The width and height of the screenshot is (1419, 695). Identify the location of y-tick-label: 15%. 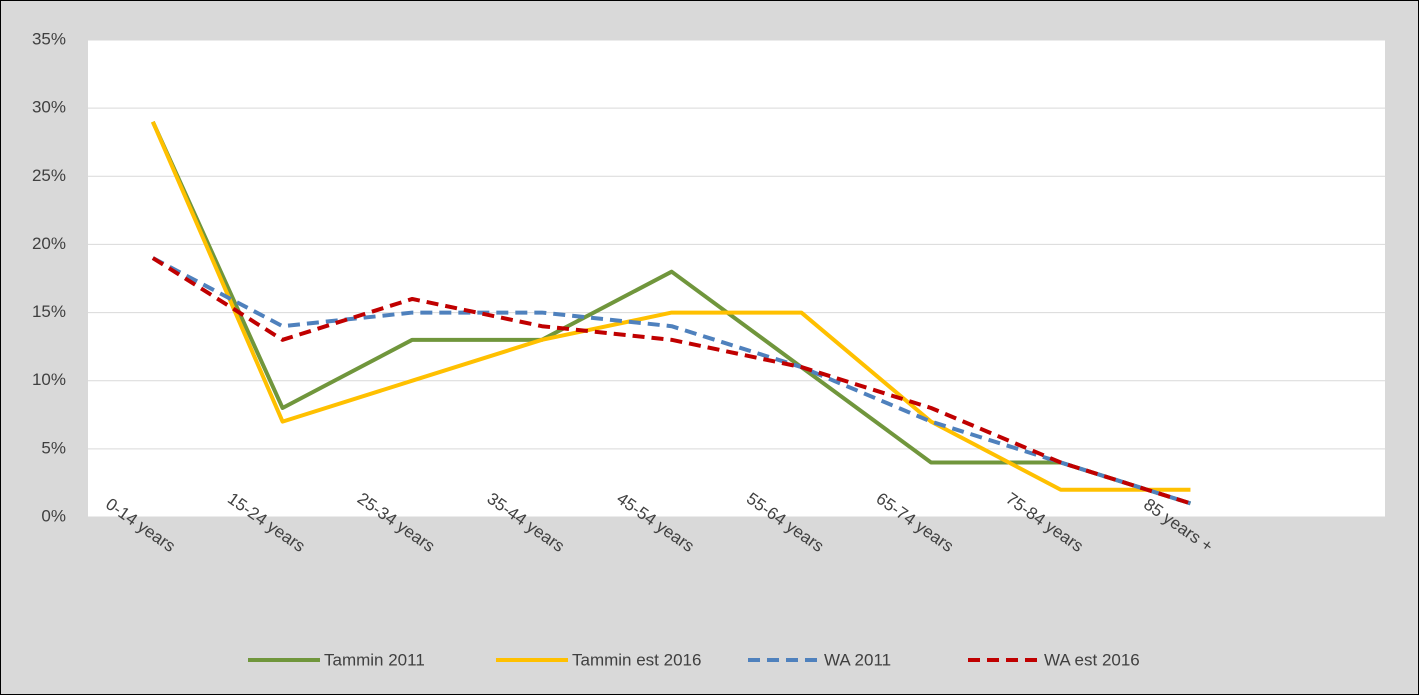
(49, 311).